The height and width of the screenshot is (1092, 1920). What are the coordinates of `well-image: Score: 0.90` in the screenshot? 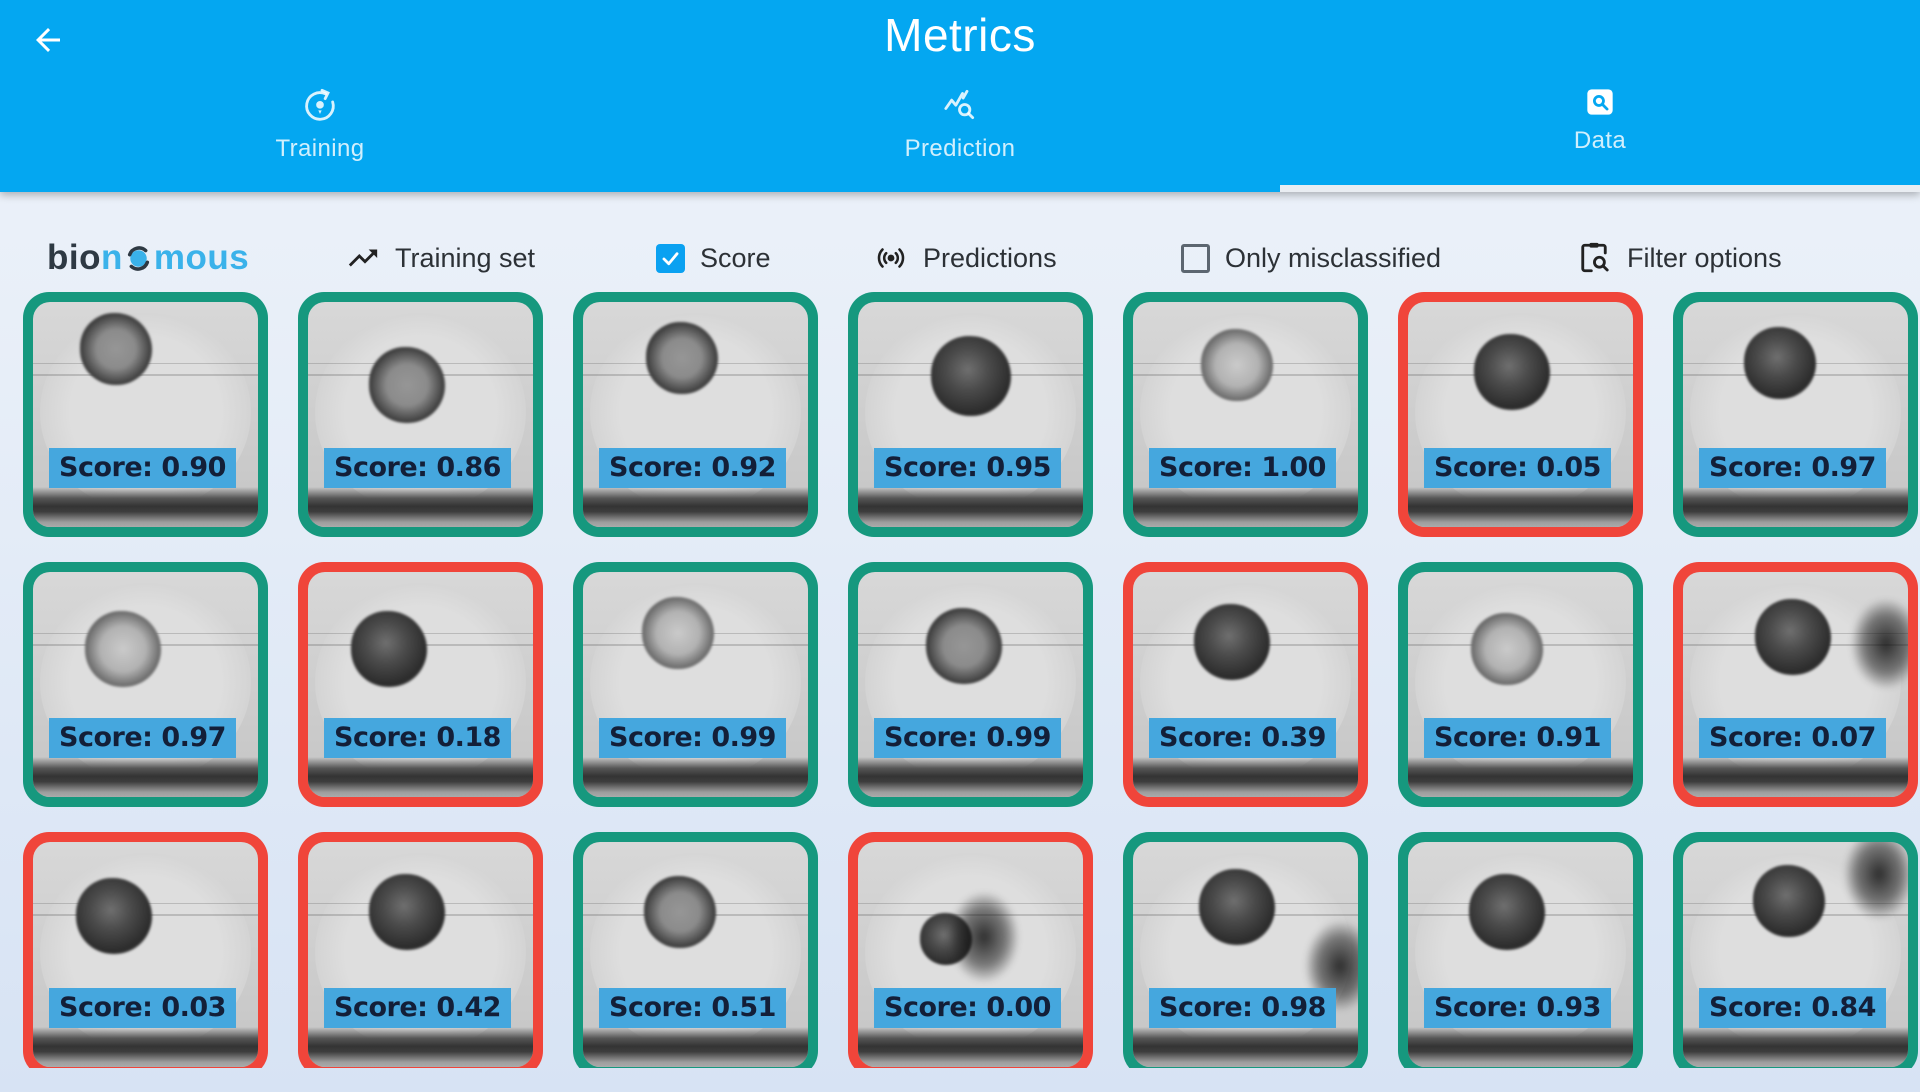 It's located at (145, 414).